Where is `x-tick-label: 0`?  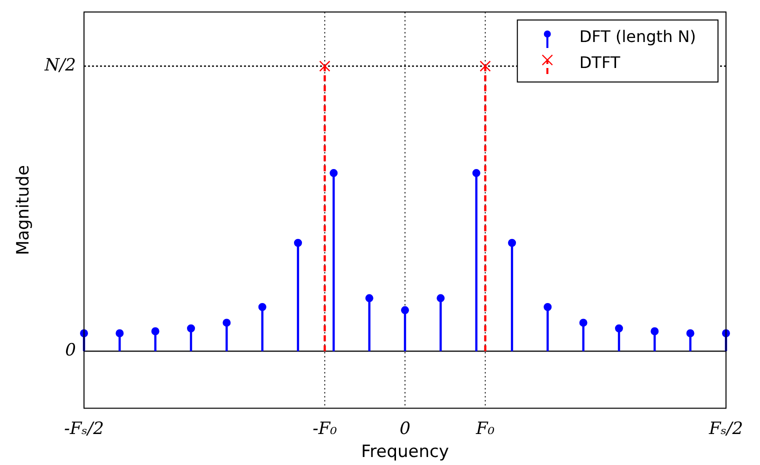 x-tick-label: 0 is located at coordinates (405, 428).